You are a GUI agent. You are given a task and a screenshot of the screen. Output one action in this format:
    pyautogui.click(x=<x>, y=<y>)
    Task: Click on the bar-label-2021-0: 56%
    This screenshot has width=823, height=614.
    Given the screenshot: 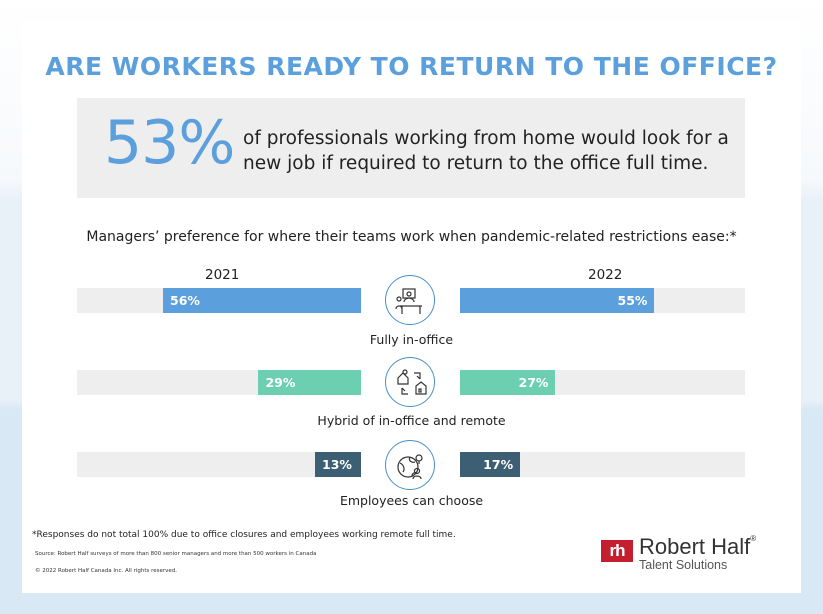 What is the action you would take?
    pyautogui.click(x=185, y=300)
    